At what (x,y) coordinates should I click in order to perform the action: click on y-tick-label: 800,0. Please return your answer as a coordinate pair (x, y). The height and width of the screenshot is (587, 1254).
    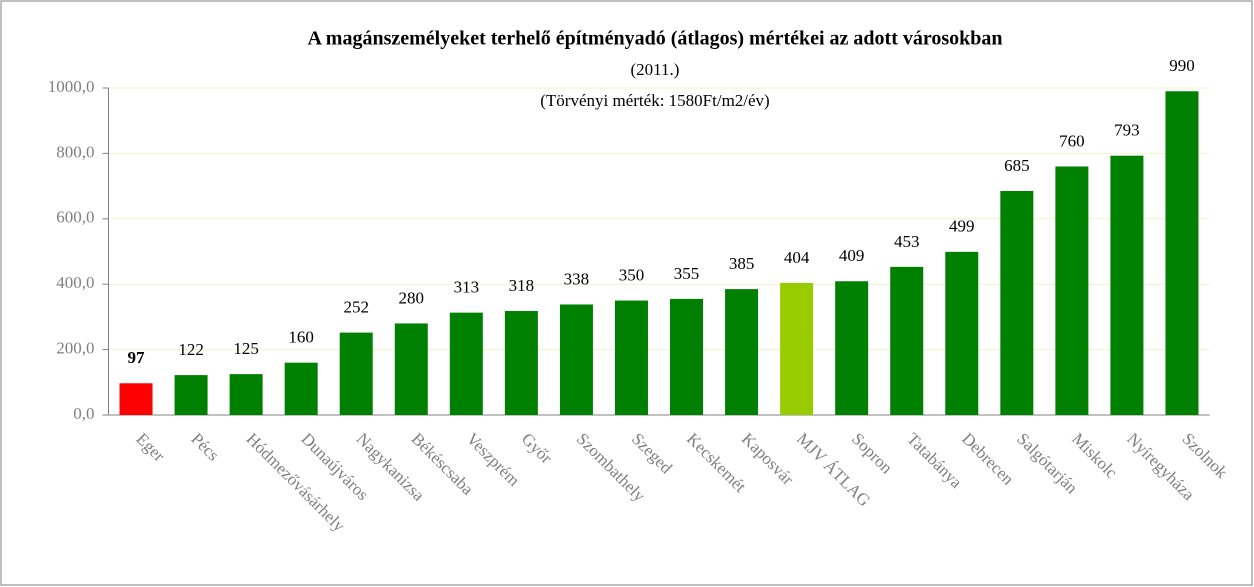
    Looking at the image, I should click on (75, 151).